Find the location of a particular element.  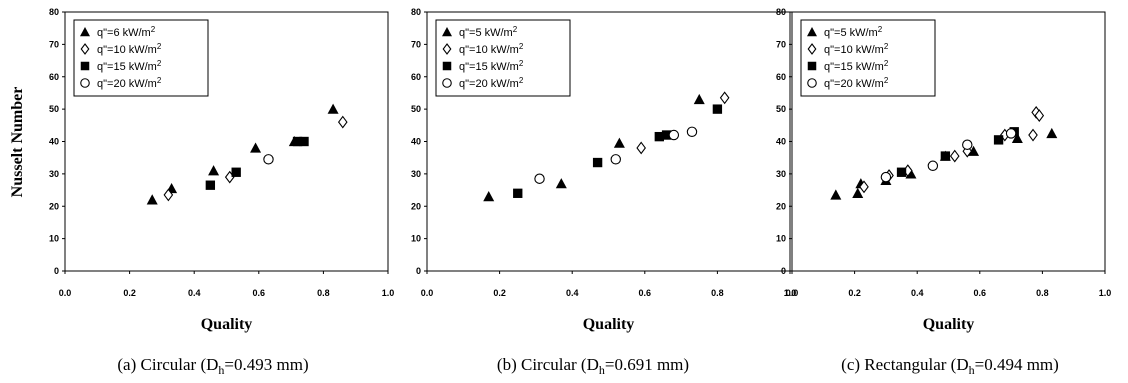

panel-caption: (b) Circular (Dh=0.691 mm) is located at coordinates (593, 366).